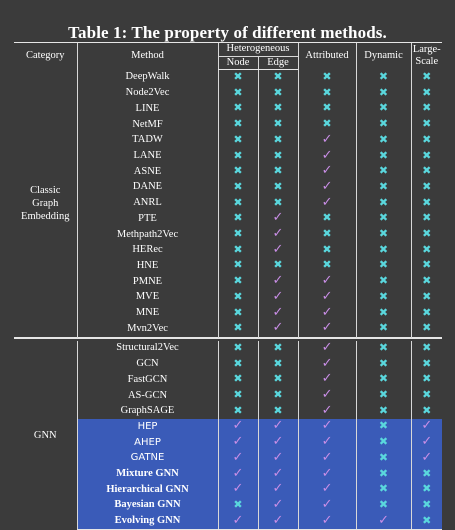 This screenshot has width=455, height=530. I want to click on table-row: MVE ✖ ✓ ✓ ✖ ✖, so click(228, 297).